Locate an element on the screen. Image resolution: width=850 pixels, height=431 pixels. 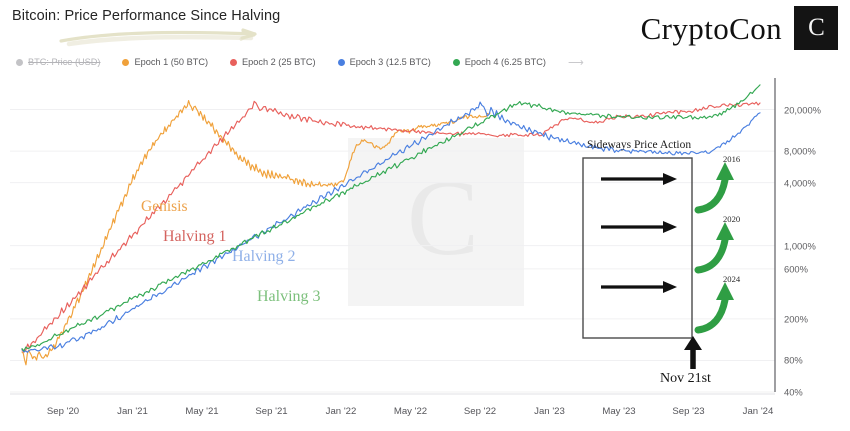
y-tick-label-7: 40% is located at coordinates (793, 392).